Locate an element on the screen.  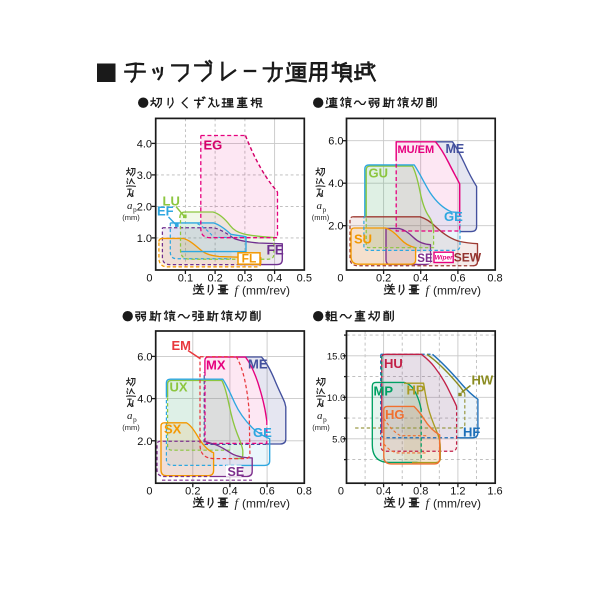
svg-text: 1.0 is located at coordinates (144, 239).